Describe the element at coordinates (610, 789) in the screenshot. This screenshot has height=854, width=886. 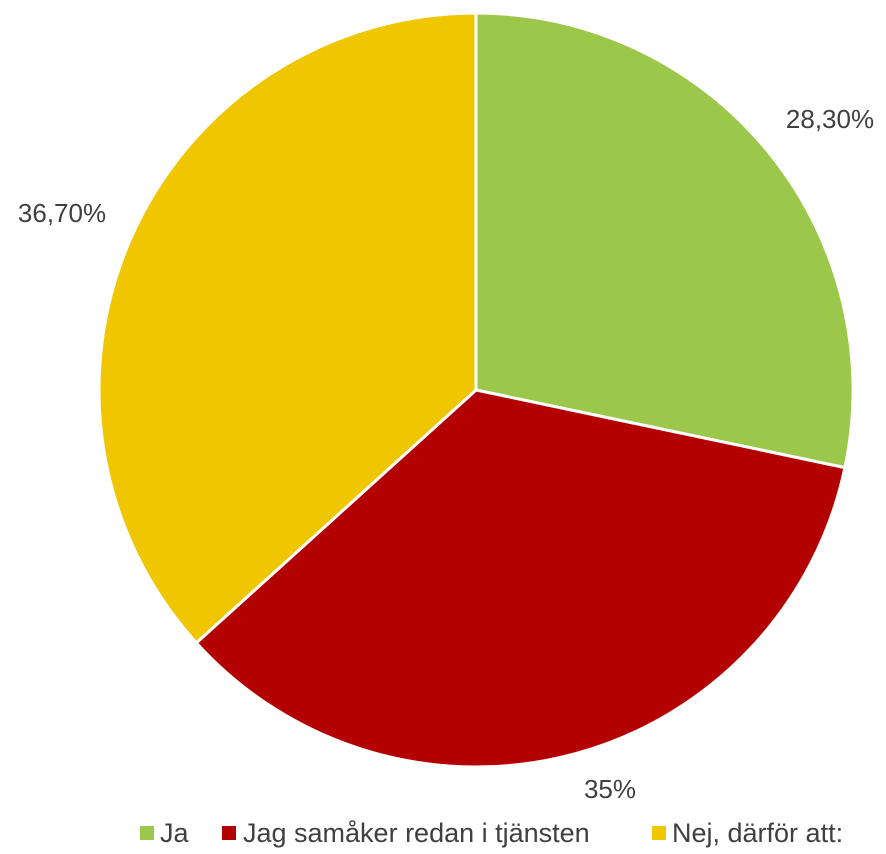
I see `data-label-2: 35%` at that location.